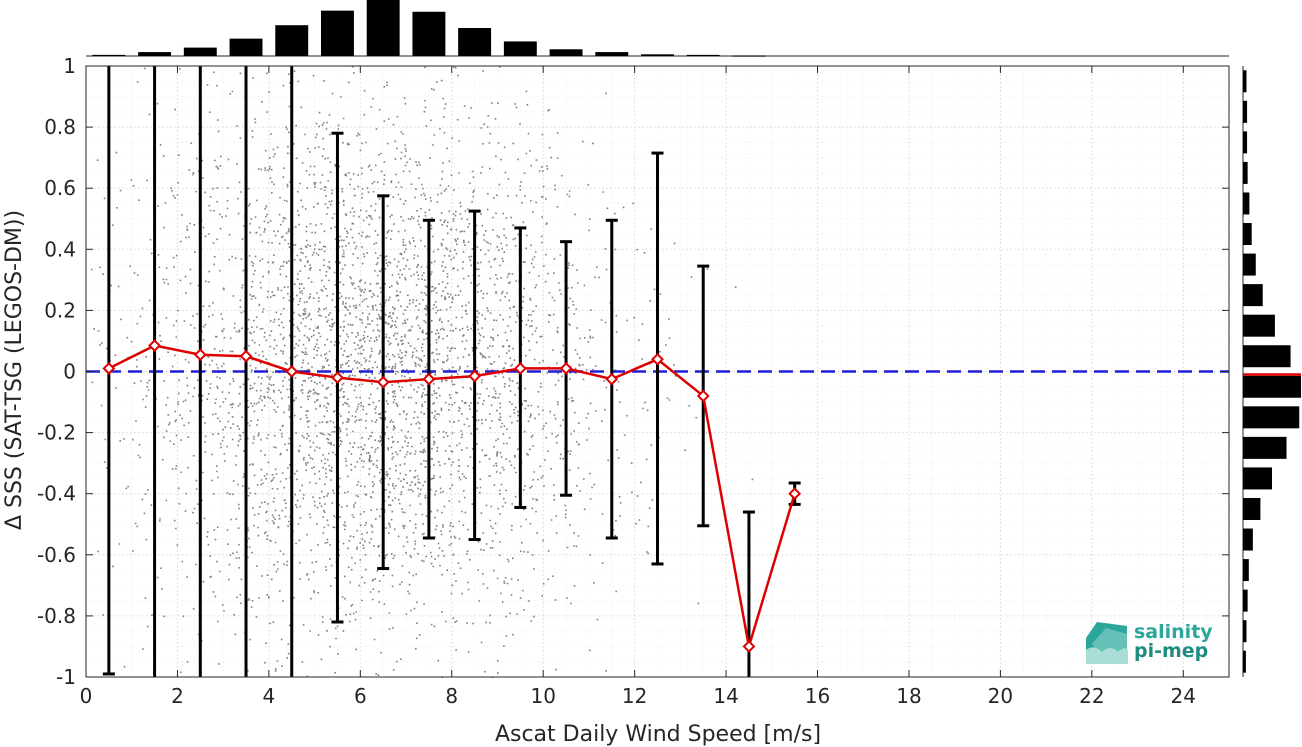 The height and width of the screenshot is (747, 1302). I want to click on y-tick-label: -0.2, so click(56, 433).